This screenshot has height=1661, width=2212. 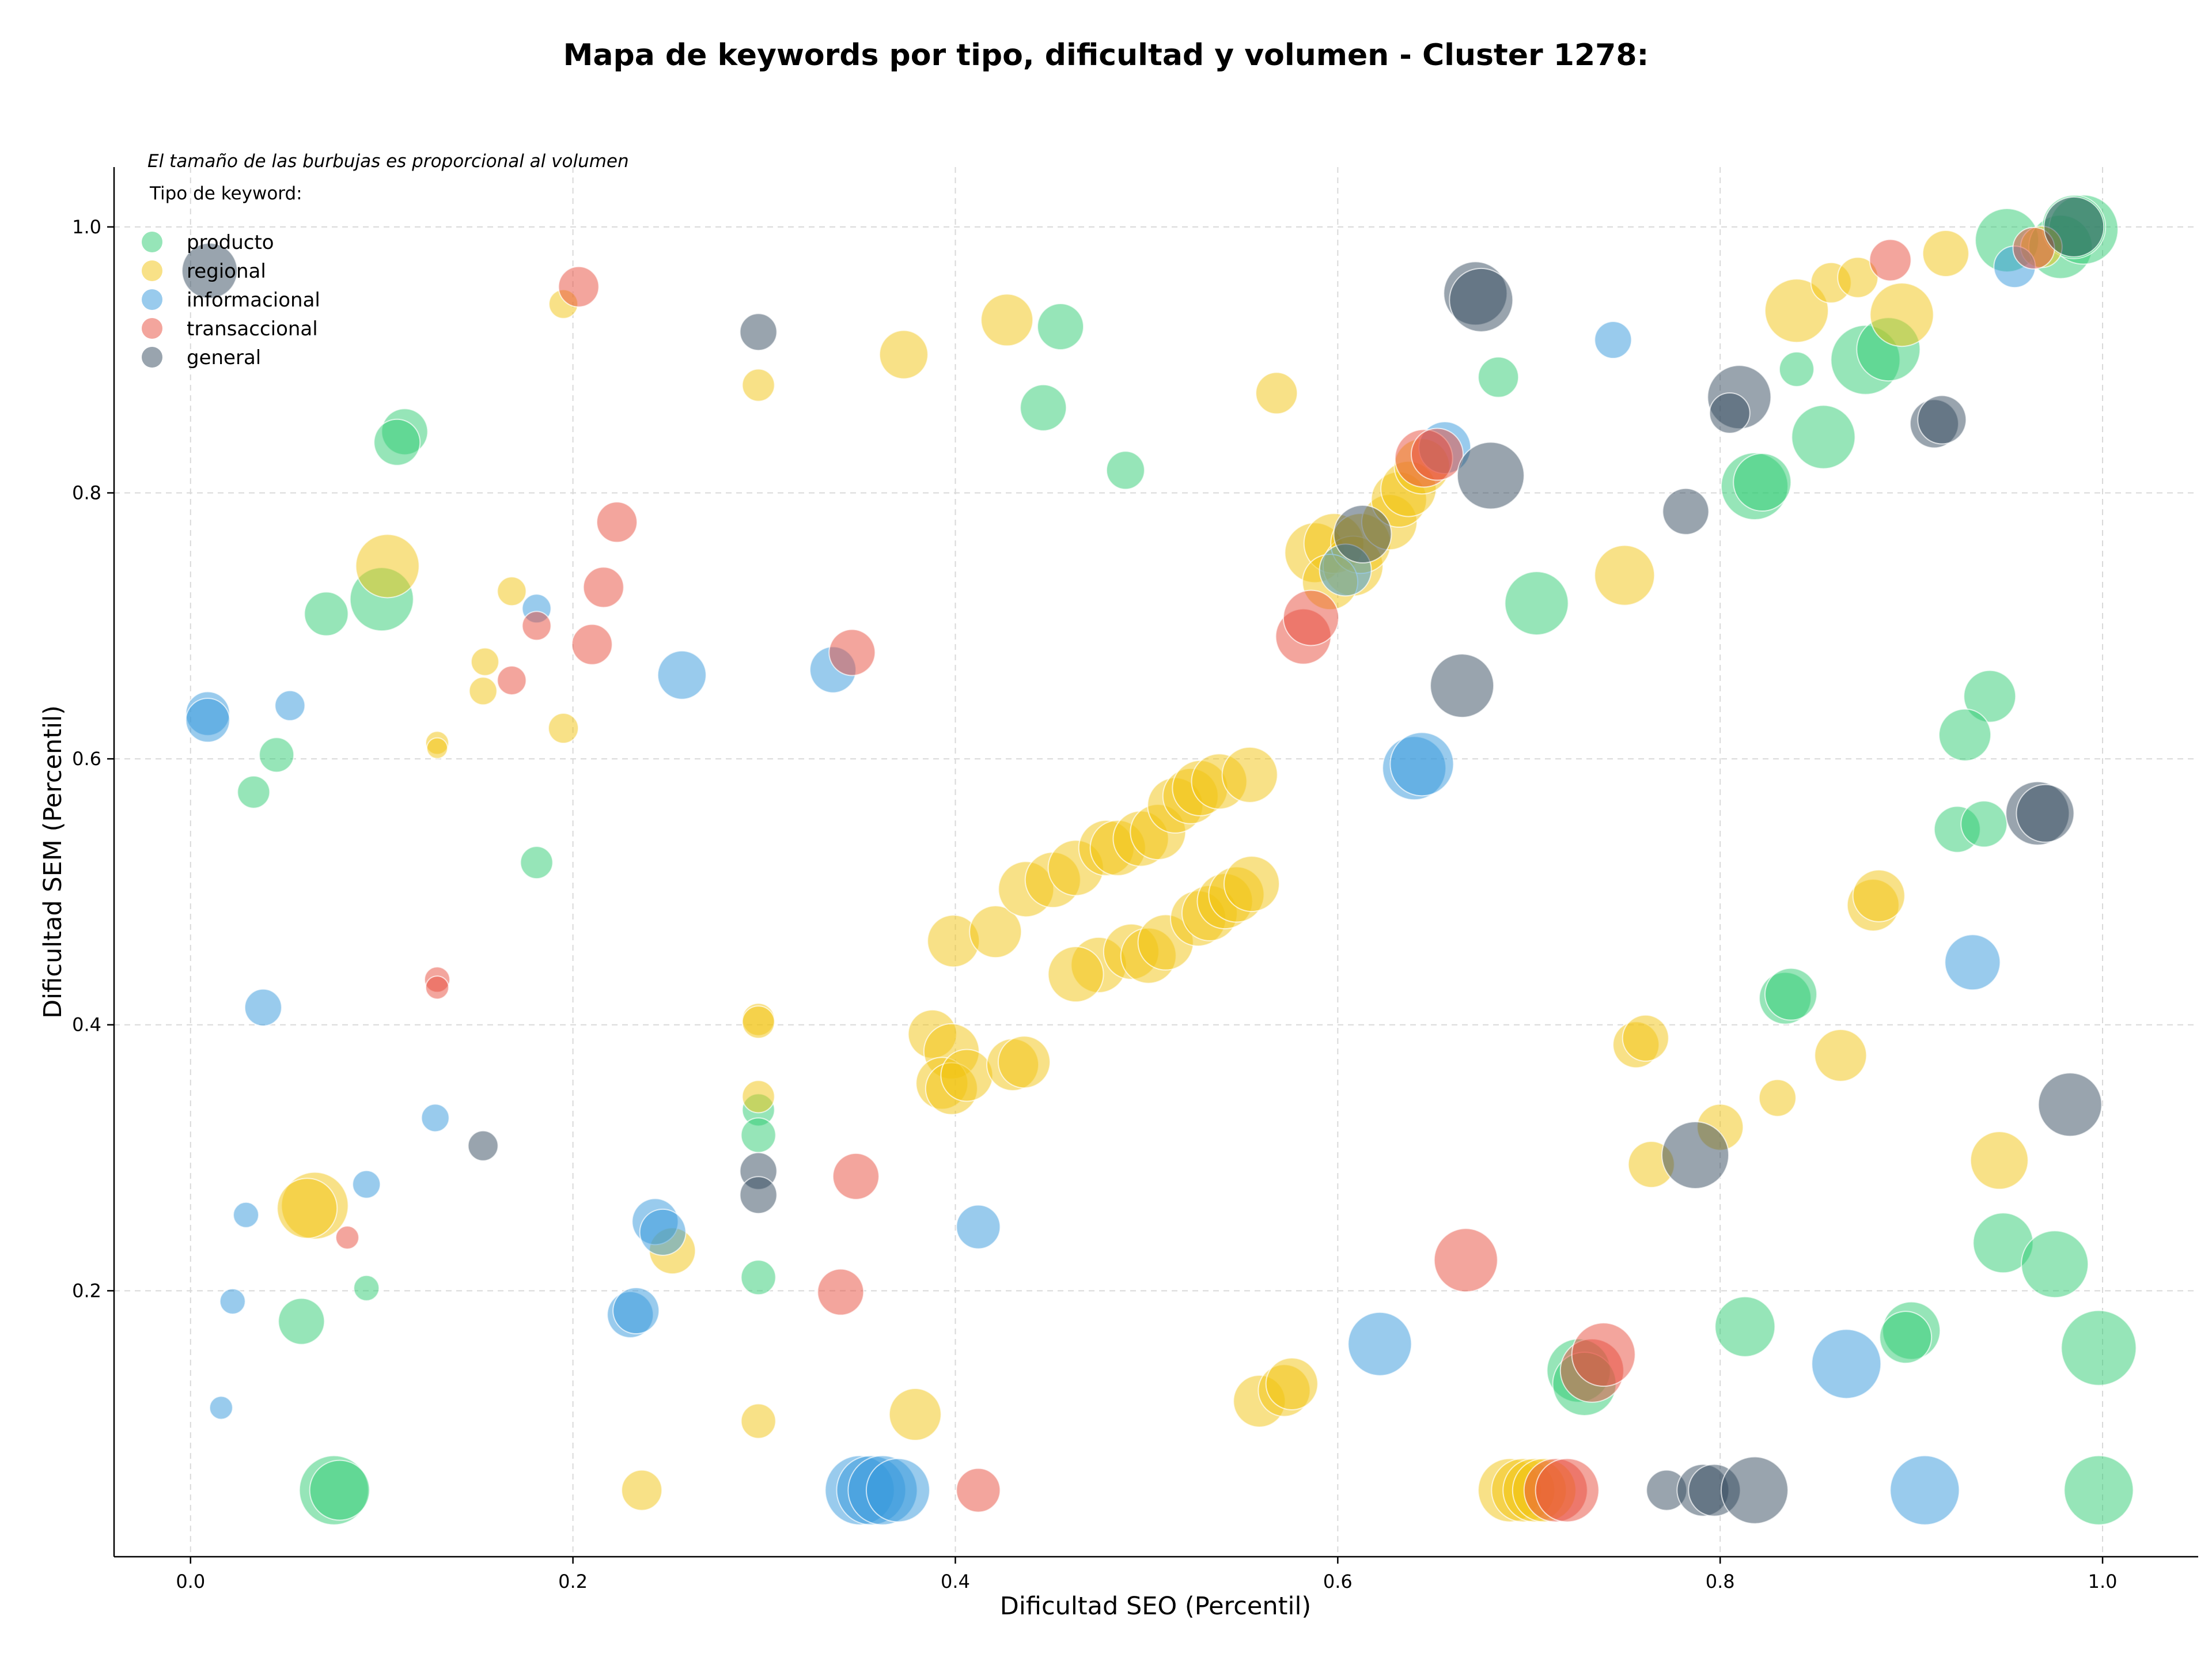 What do you see at coordinates (190, 1581) in the screenshot?
I see `x-tick-label: 0.0` at bounding box center [190, 1581].